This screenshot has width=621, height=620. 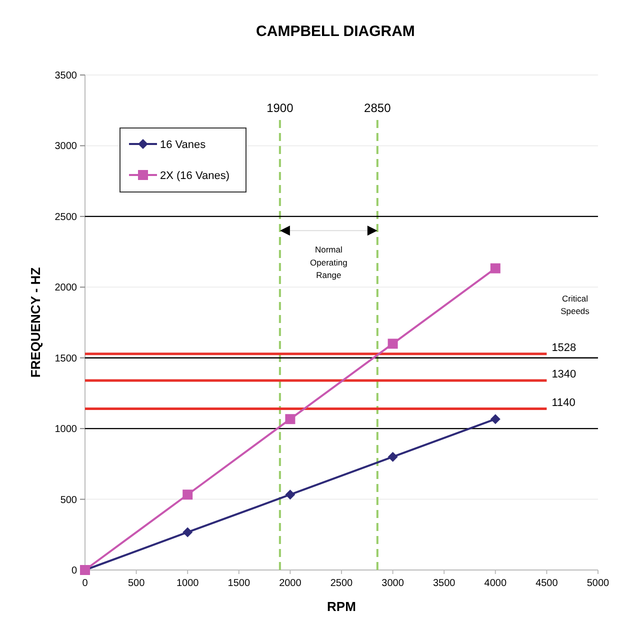 I want to click on x-tick-label: 1000, so click(x=188, y=583).